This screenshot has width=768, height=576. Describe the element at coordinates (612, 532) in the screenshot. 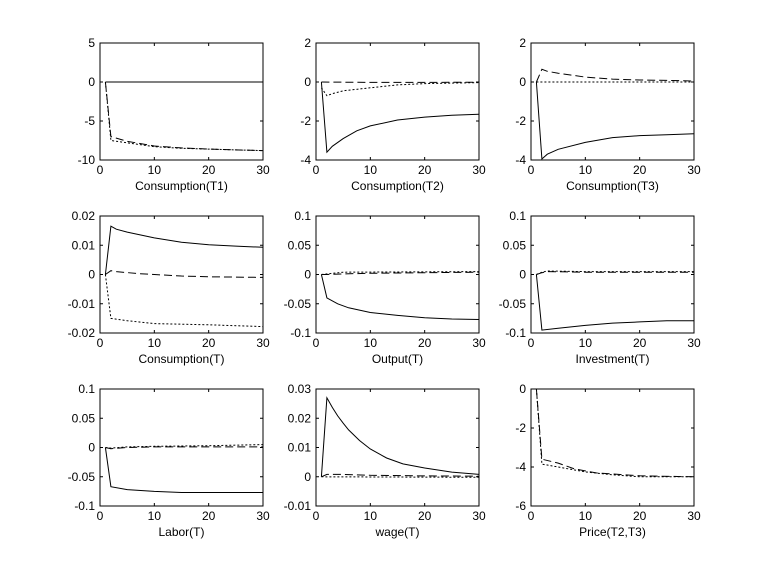

I see `x-axis-label: Price(T2,T3)` at that location.